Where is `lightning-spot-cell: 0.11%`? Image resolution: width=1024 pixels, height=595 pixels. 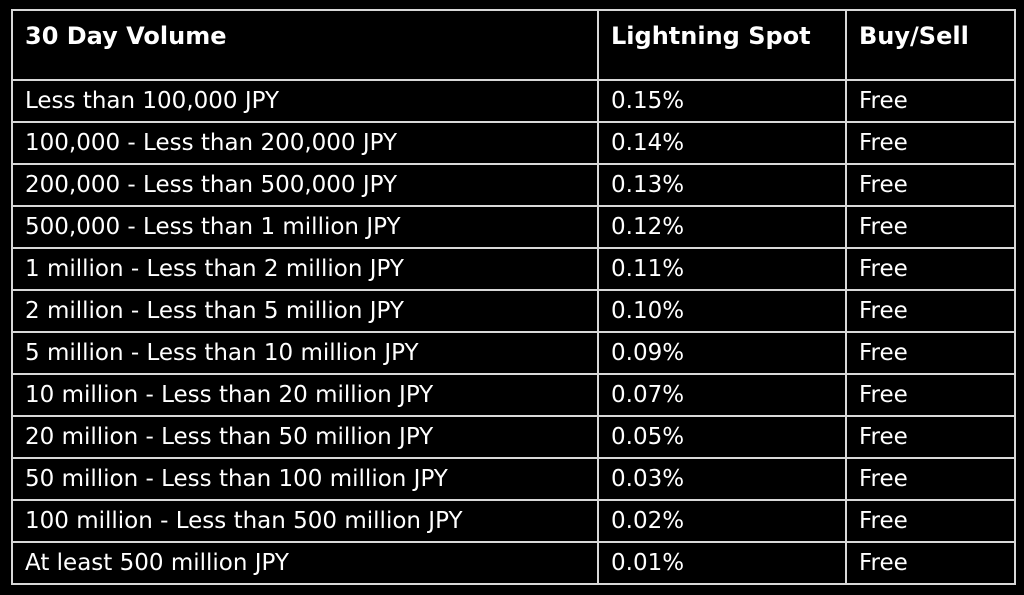 lightning-spot-cell: 0.11% is located at coordinates (722, 269).